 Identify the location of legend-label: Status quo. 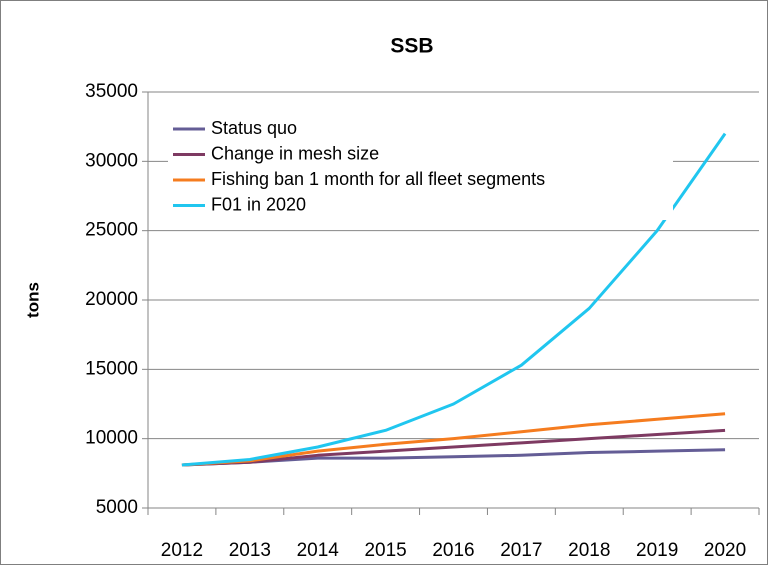
(254, 128).